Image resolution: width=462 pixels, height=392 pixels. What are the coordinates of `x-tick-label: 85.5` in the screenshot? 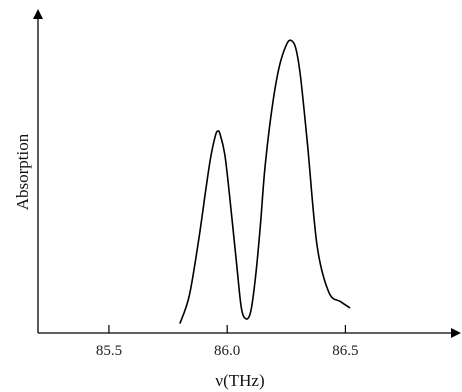 It's located at (109, 351).